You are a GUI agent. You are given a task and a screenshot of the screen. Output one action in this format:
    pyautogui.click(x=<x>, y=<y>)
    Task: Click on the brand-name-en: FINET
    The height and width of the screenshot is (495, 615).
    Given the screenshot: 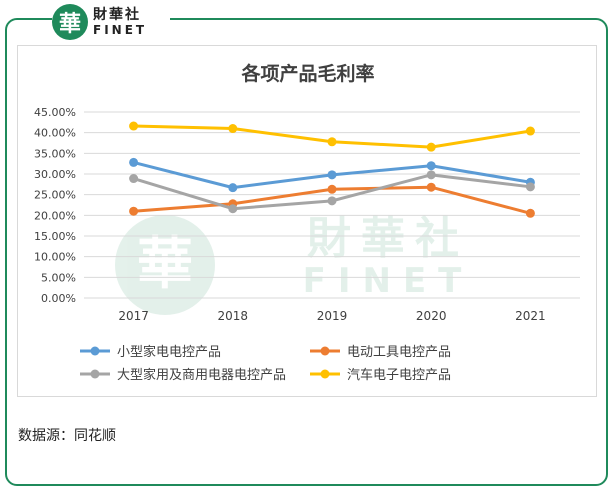 What is the action you would take?
    pyautogui.click(x=120, y=30)
    